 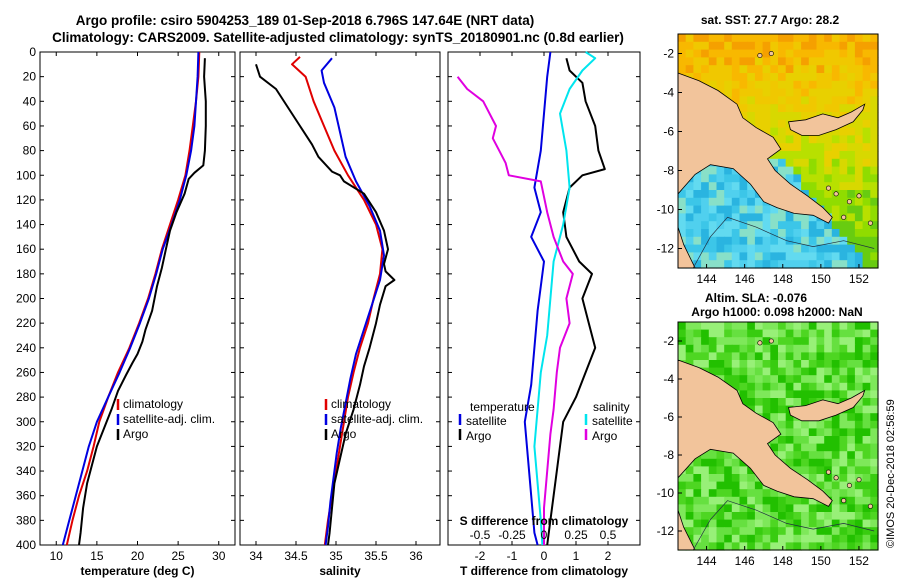 I want to click on island, so click(x=771, y=341).